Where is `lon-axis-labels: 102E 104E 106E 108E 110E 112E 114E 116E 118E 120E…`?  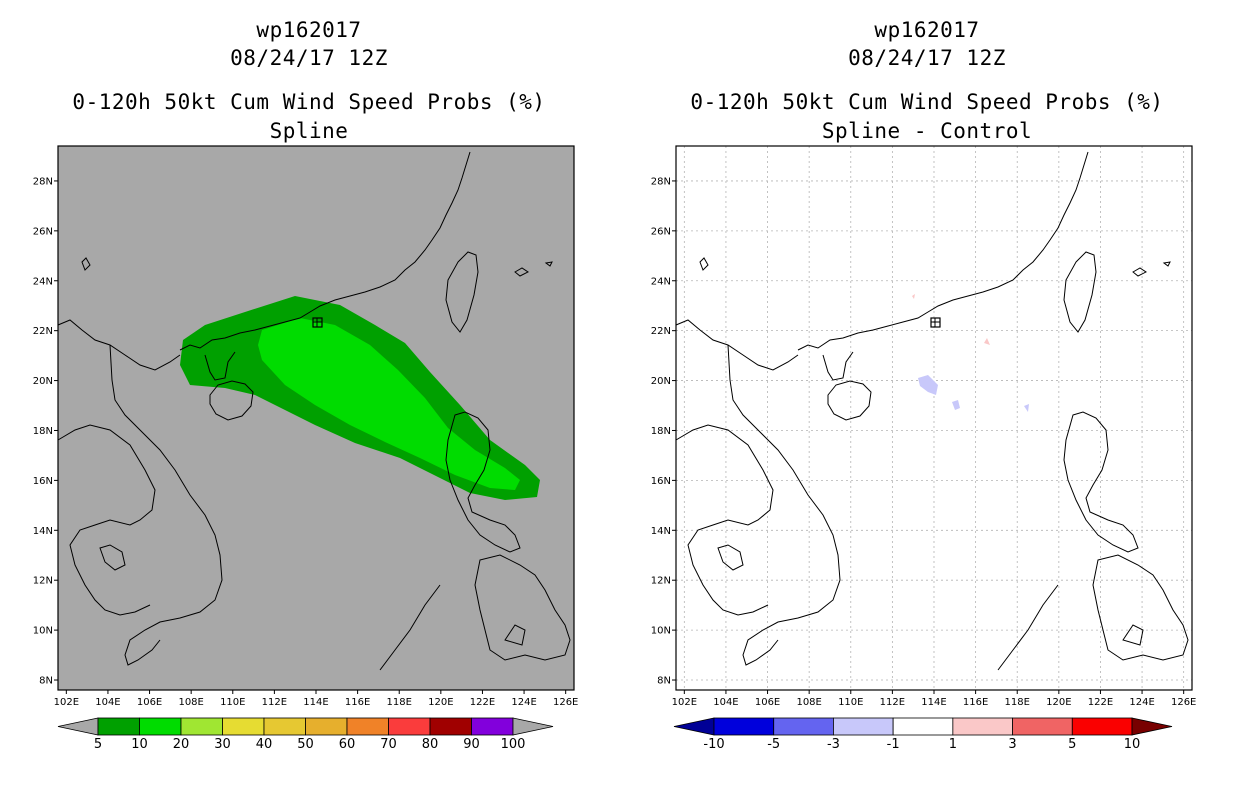 lon-axis-labels: 102E 104E 106E 108E 110E 112E 114E 116E 118E 120E… is located at coordinates (316, 699).